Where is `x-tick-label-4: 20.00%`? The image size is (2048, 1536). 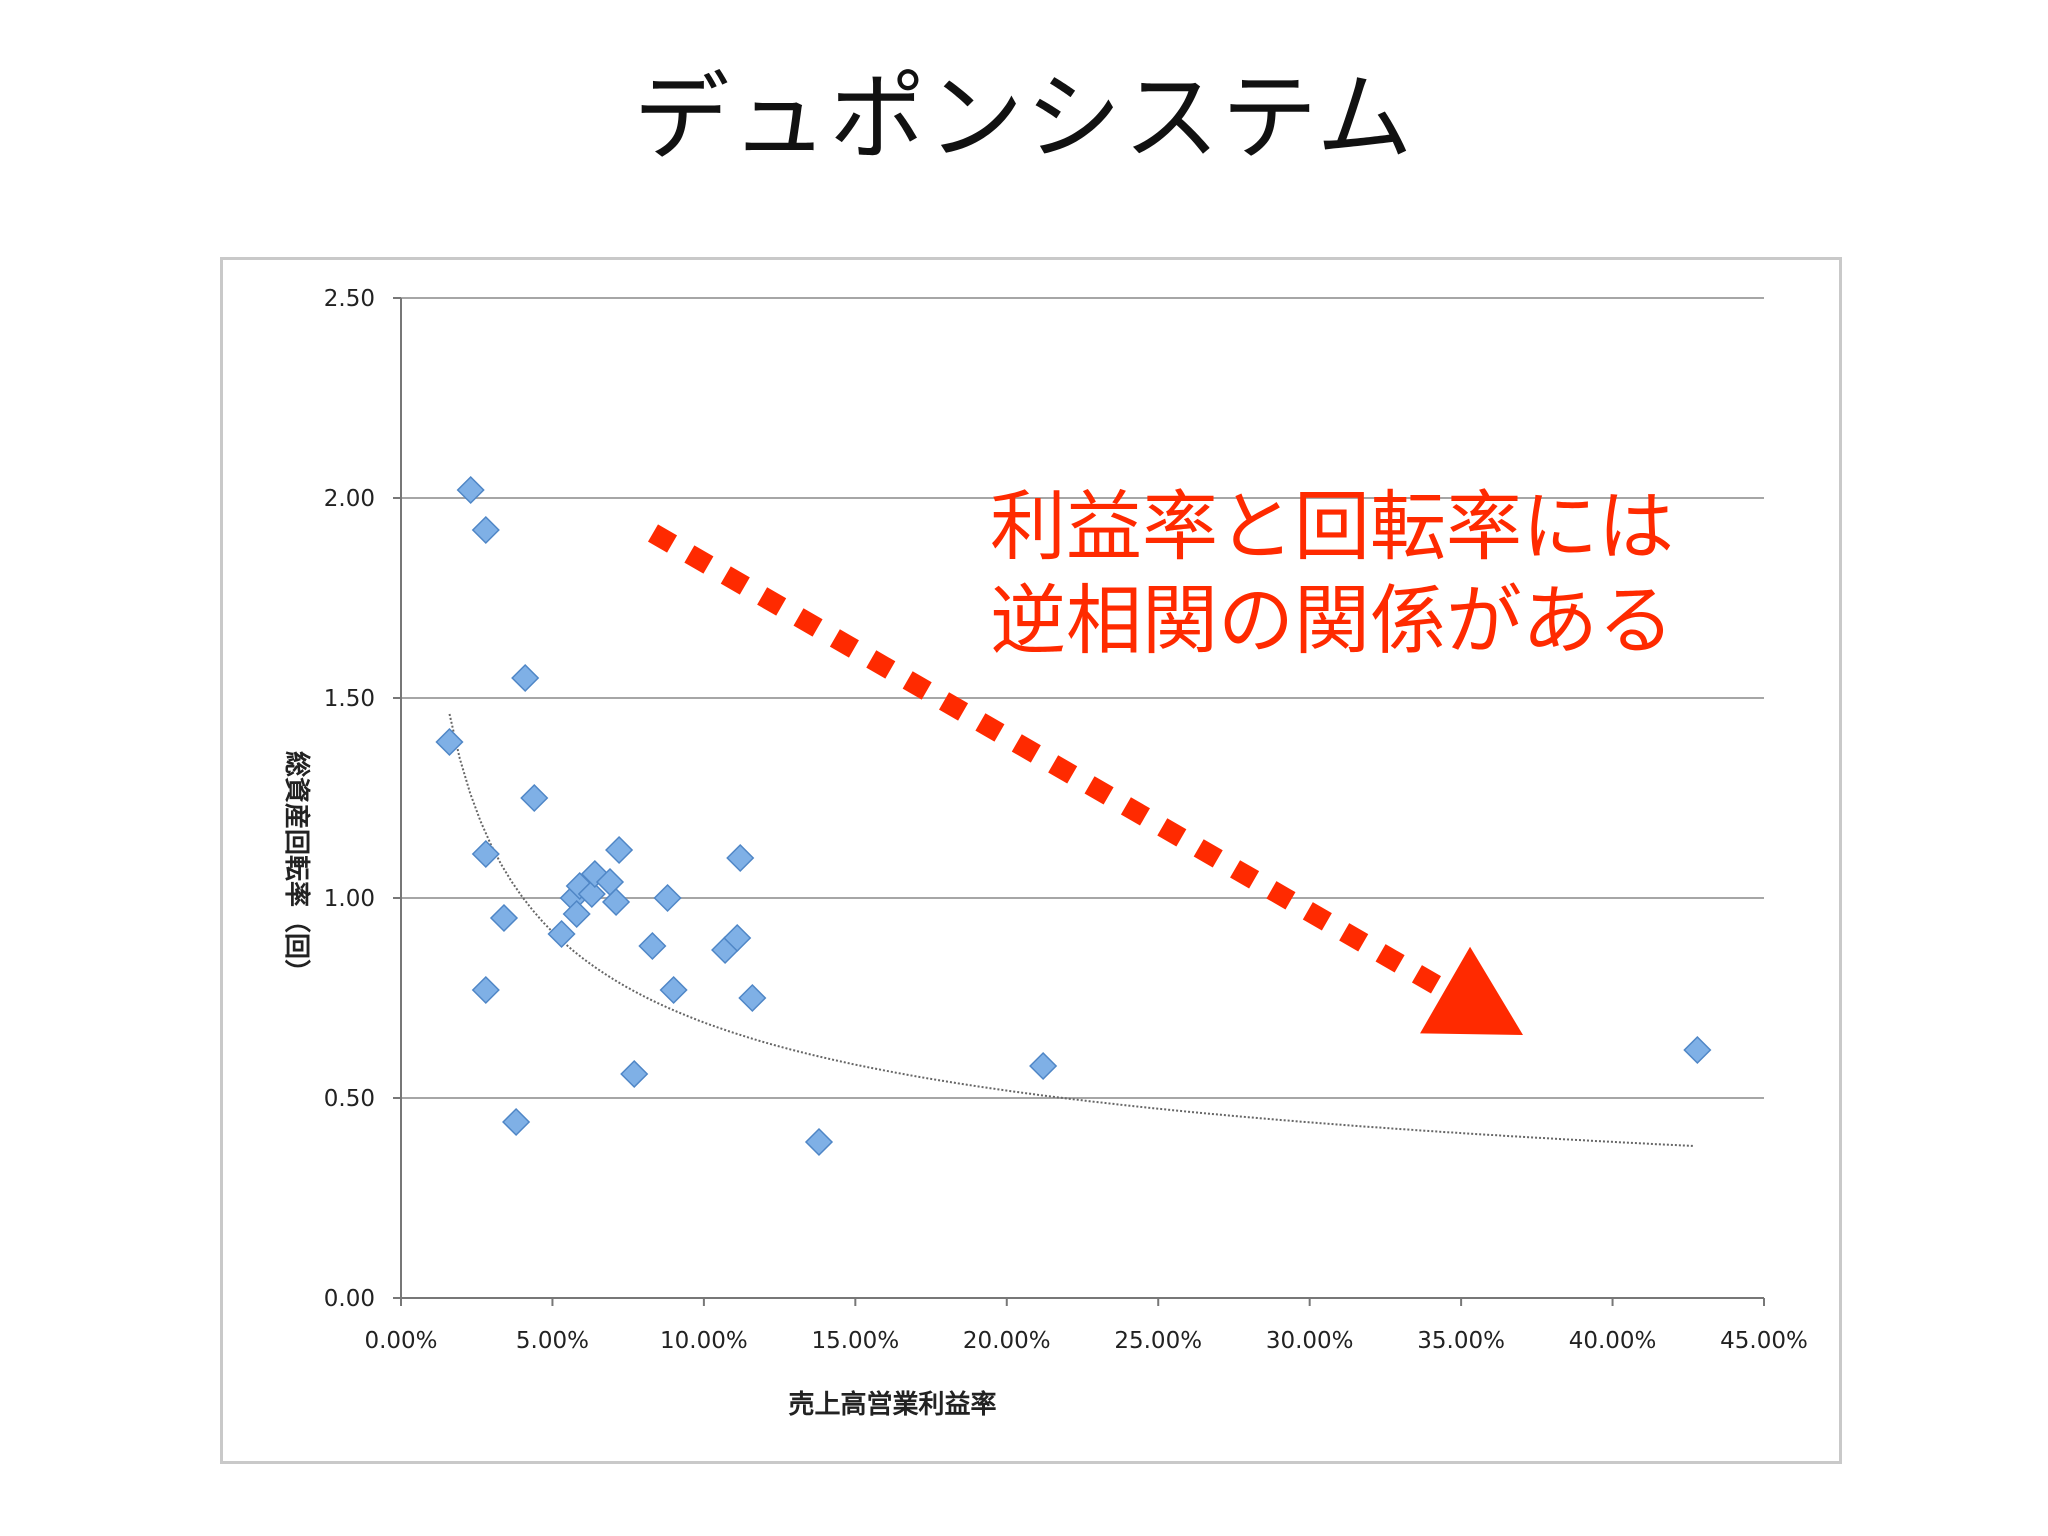
x-tick-label-4: 20.00% is located at coordinates (1007, 1341).